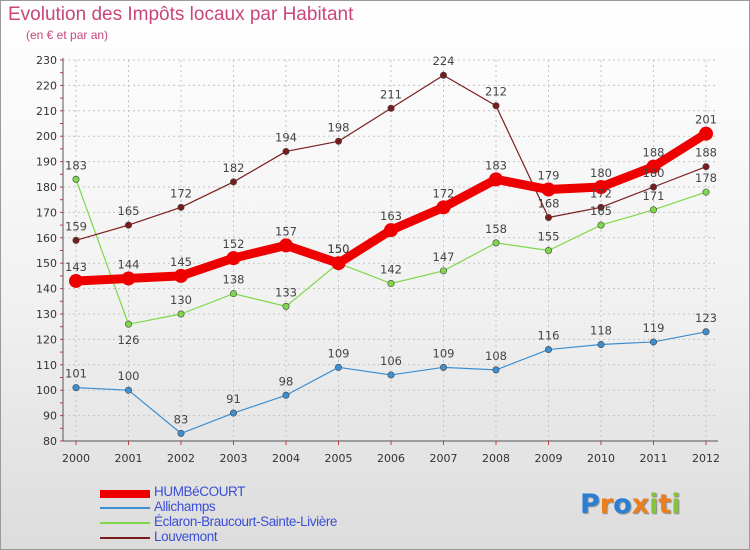 This screenshot has width=750, height=550. What do you see at coordinates (706, 178) in the screenshot?
I see `data-label: 178` at bounding box center [706, 178].